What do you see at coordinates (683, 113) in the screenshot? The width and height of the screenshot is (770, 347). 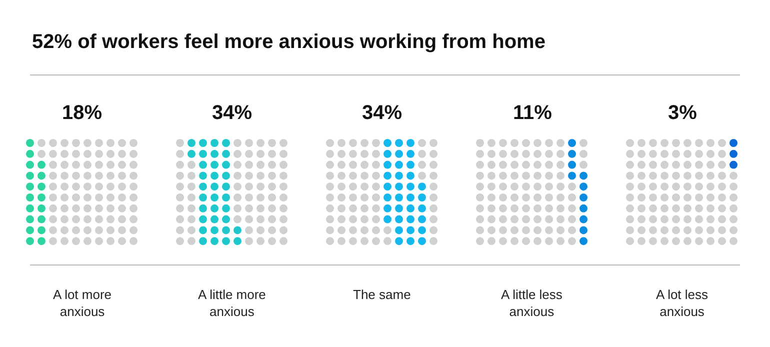 I see `data-label: 3%` at bounding box center [683, 113].